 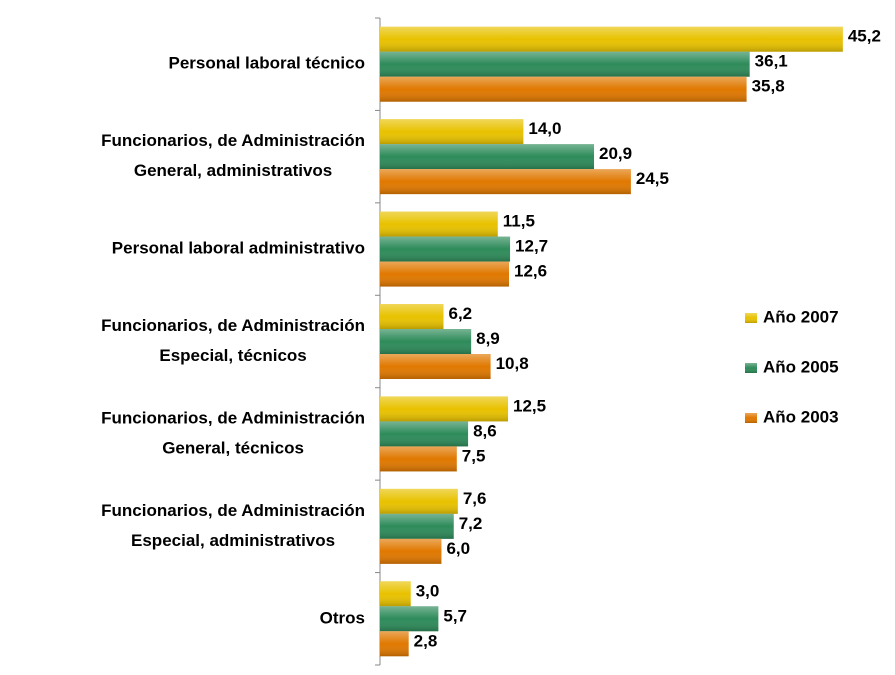 What do you see at coordinates (266, 63) in the screenshot?
I see `category-label: Personal laboral técnico` at bounding box center [266, 63].